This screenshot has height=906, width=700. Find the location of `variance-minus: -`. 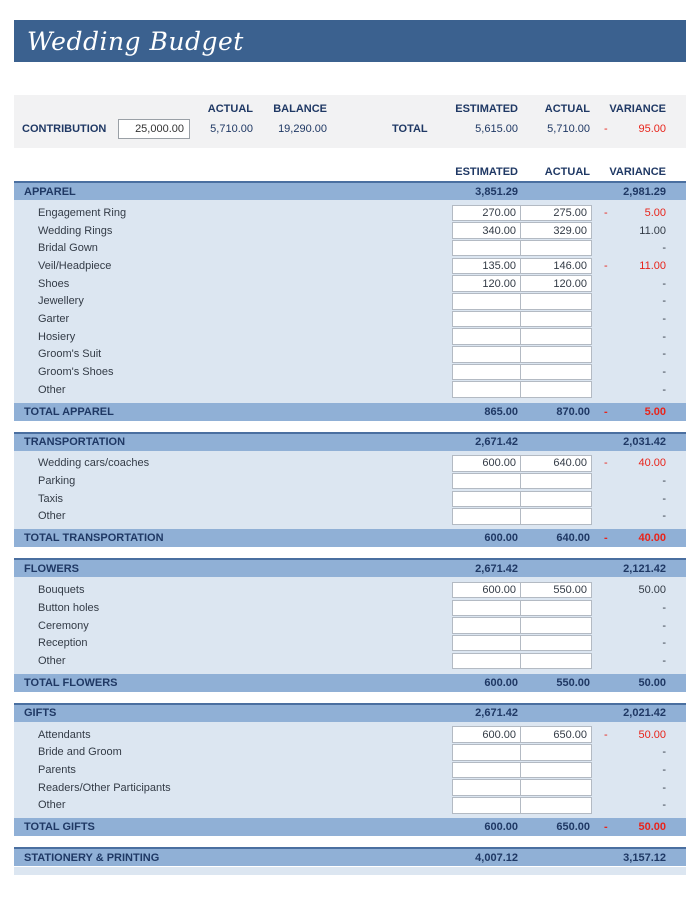

variance-minus: - is located at coordinates (606, 129).